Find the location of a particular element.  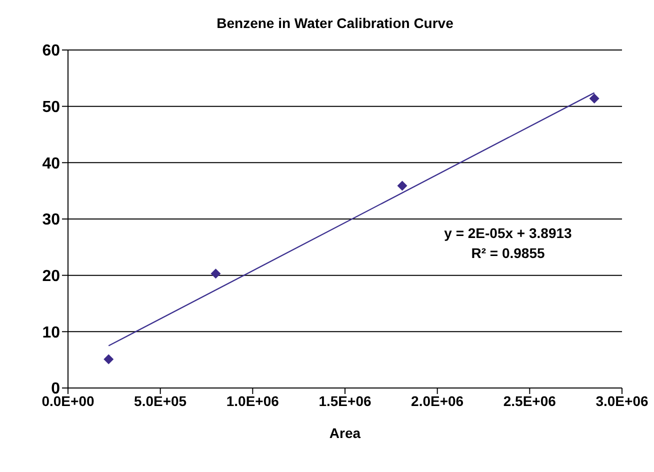

annotation: R² = 0.9855 is located at coordinates (508, 253).